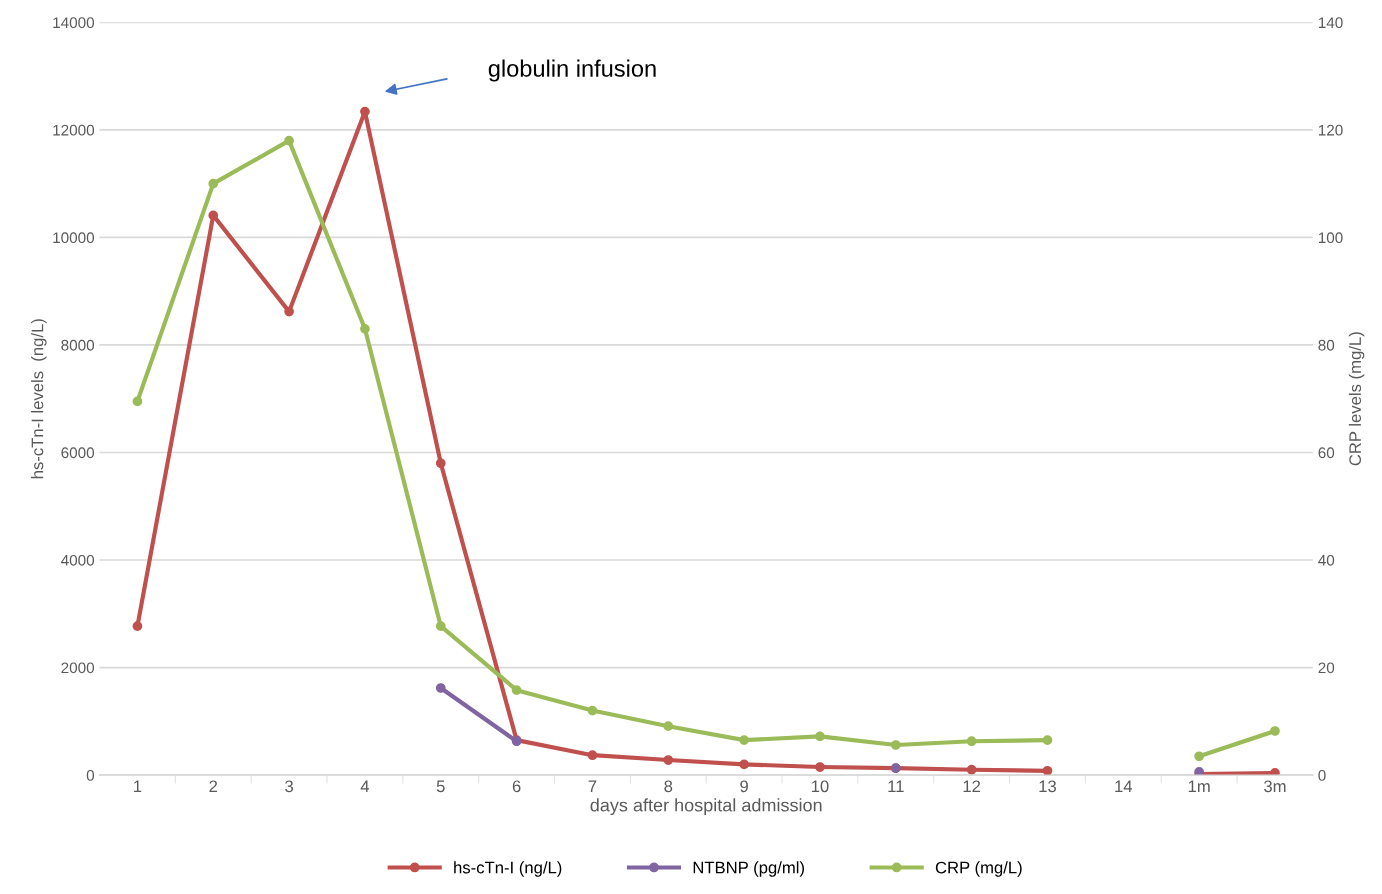 This screenshot has width=1382, height=894. What do you see at coordinates (668, 786) in the screenshot?
I see `x-tick-label: 8` at bounding box center [668, 786].